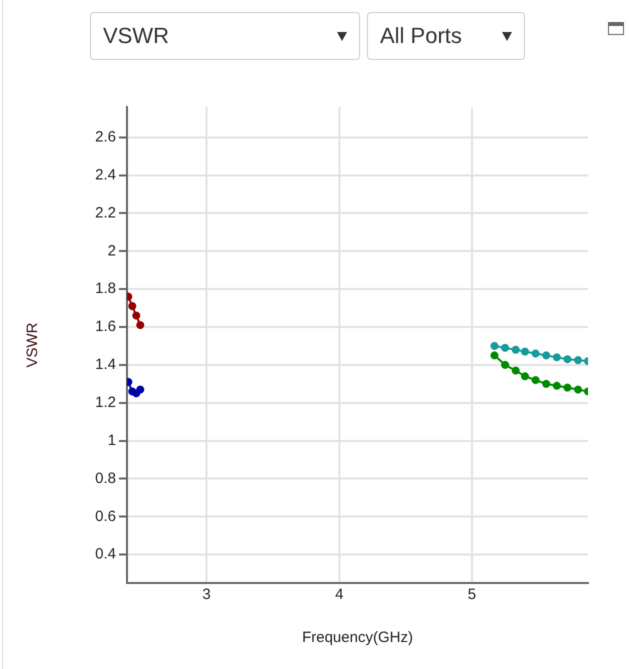 This screenshot has height=669, width=629. I want to click on y-tick-label: 0.6, so click(105, 516).